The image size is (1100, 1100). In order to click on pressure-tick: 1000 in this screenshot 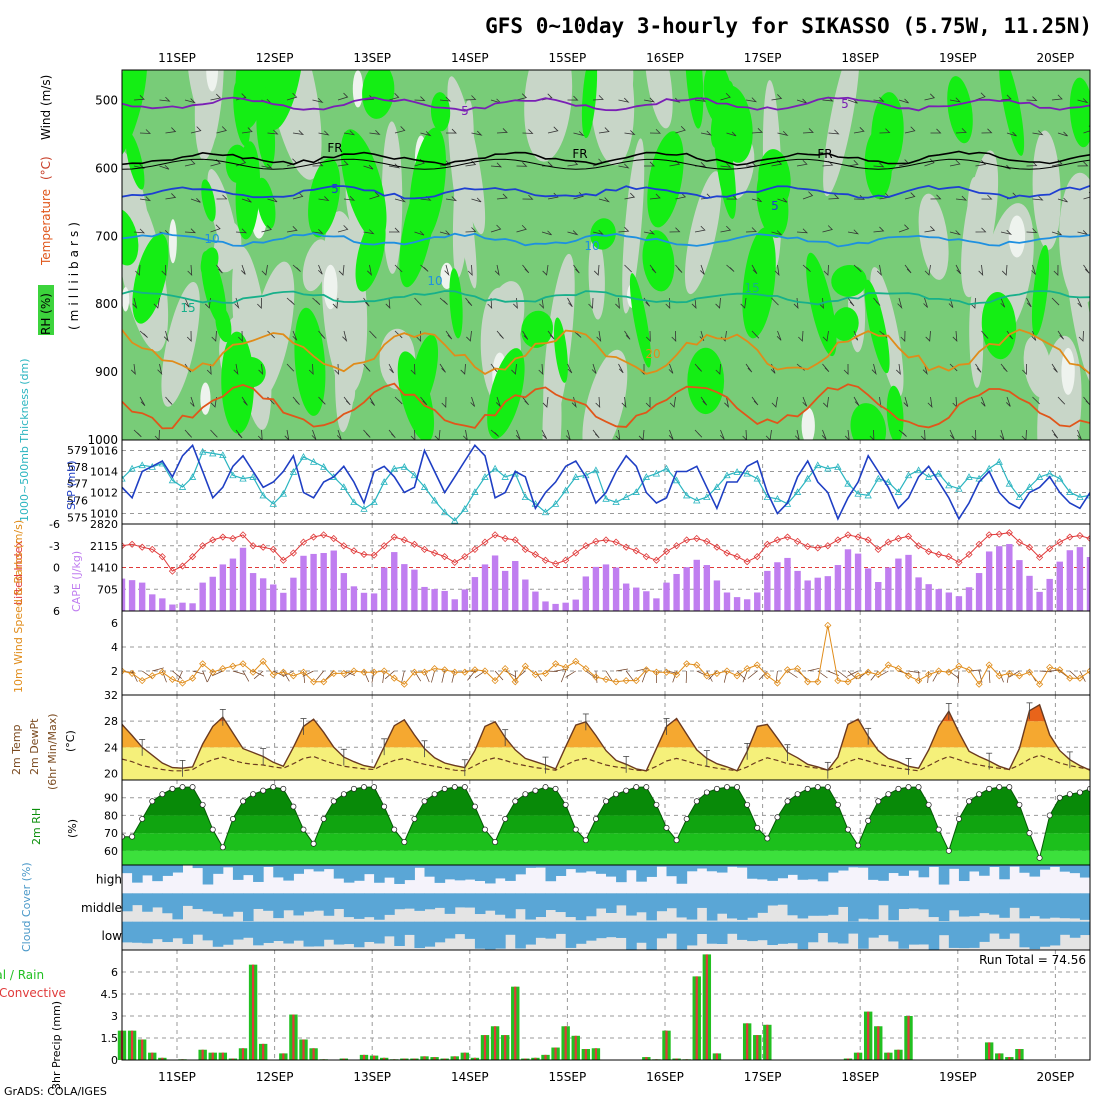, I will do `click(102, 440)`.